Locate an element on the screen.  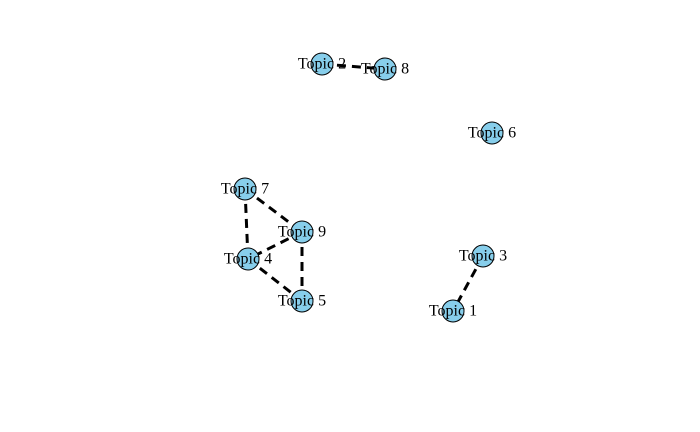
node-t9: Topic 9 is located at coordinates (302, 232).